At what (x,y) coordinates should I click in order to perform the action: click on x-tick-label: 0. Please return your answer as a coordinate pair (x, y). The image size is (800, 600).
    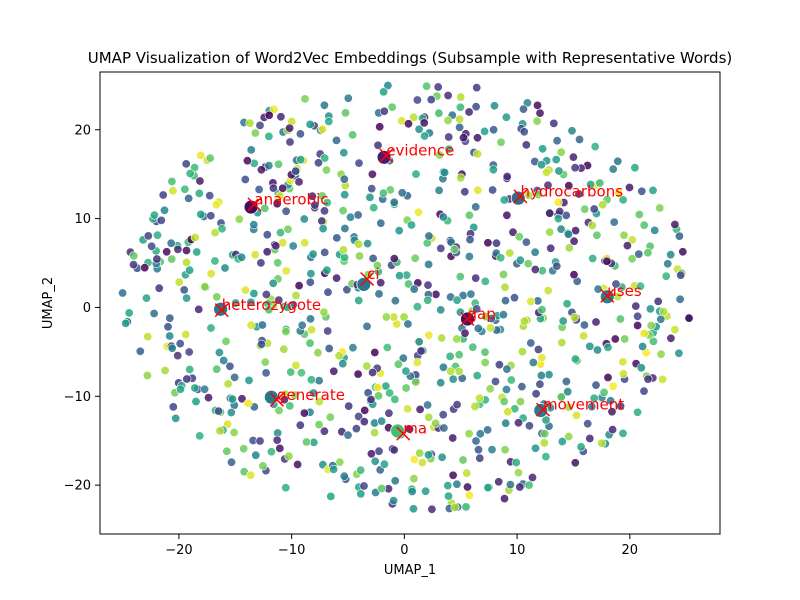
    Looking at the image, I should click on (404, 550).